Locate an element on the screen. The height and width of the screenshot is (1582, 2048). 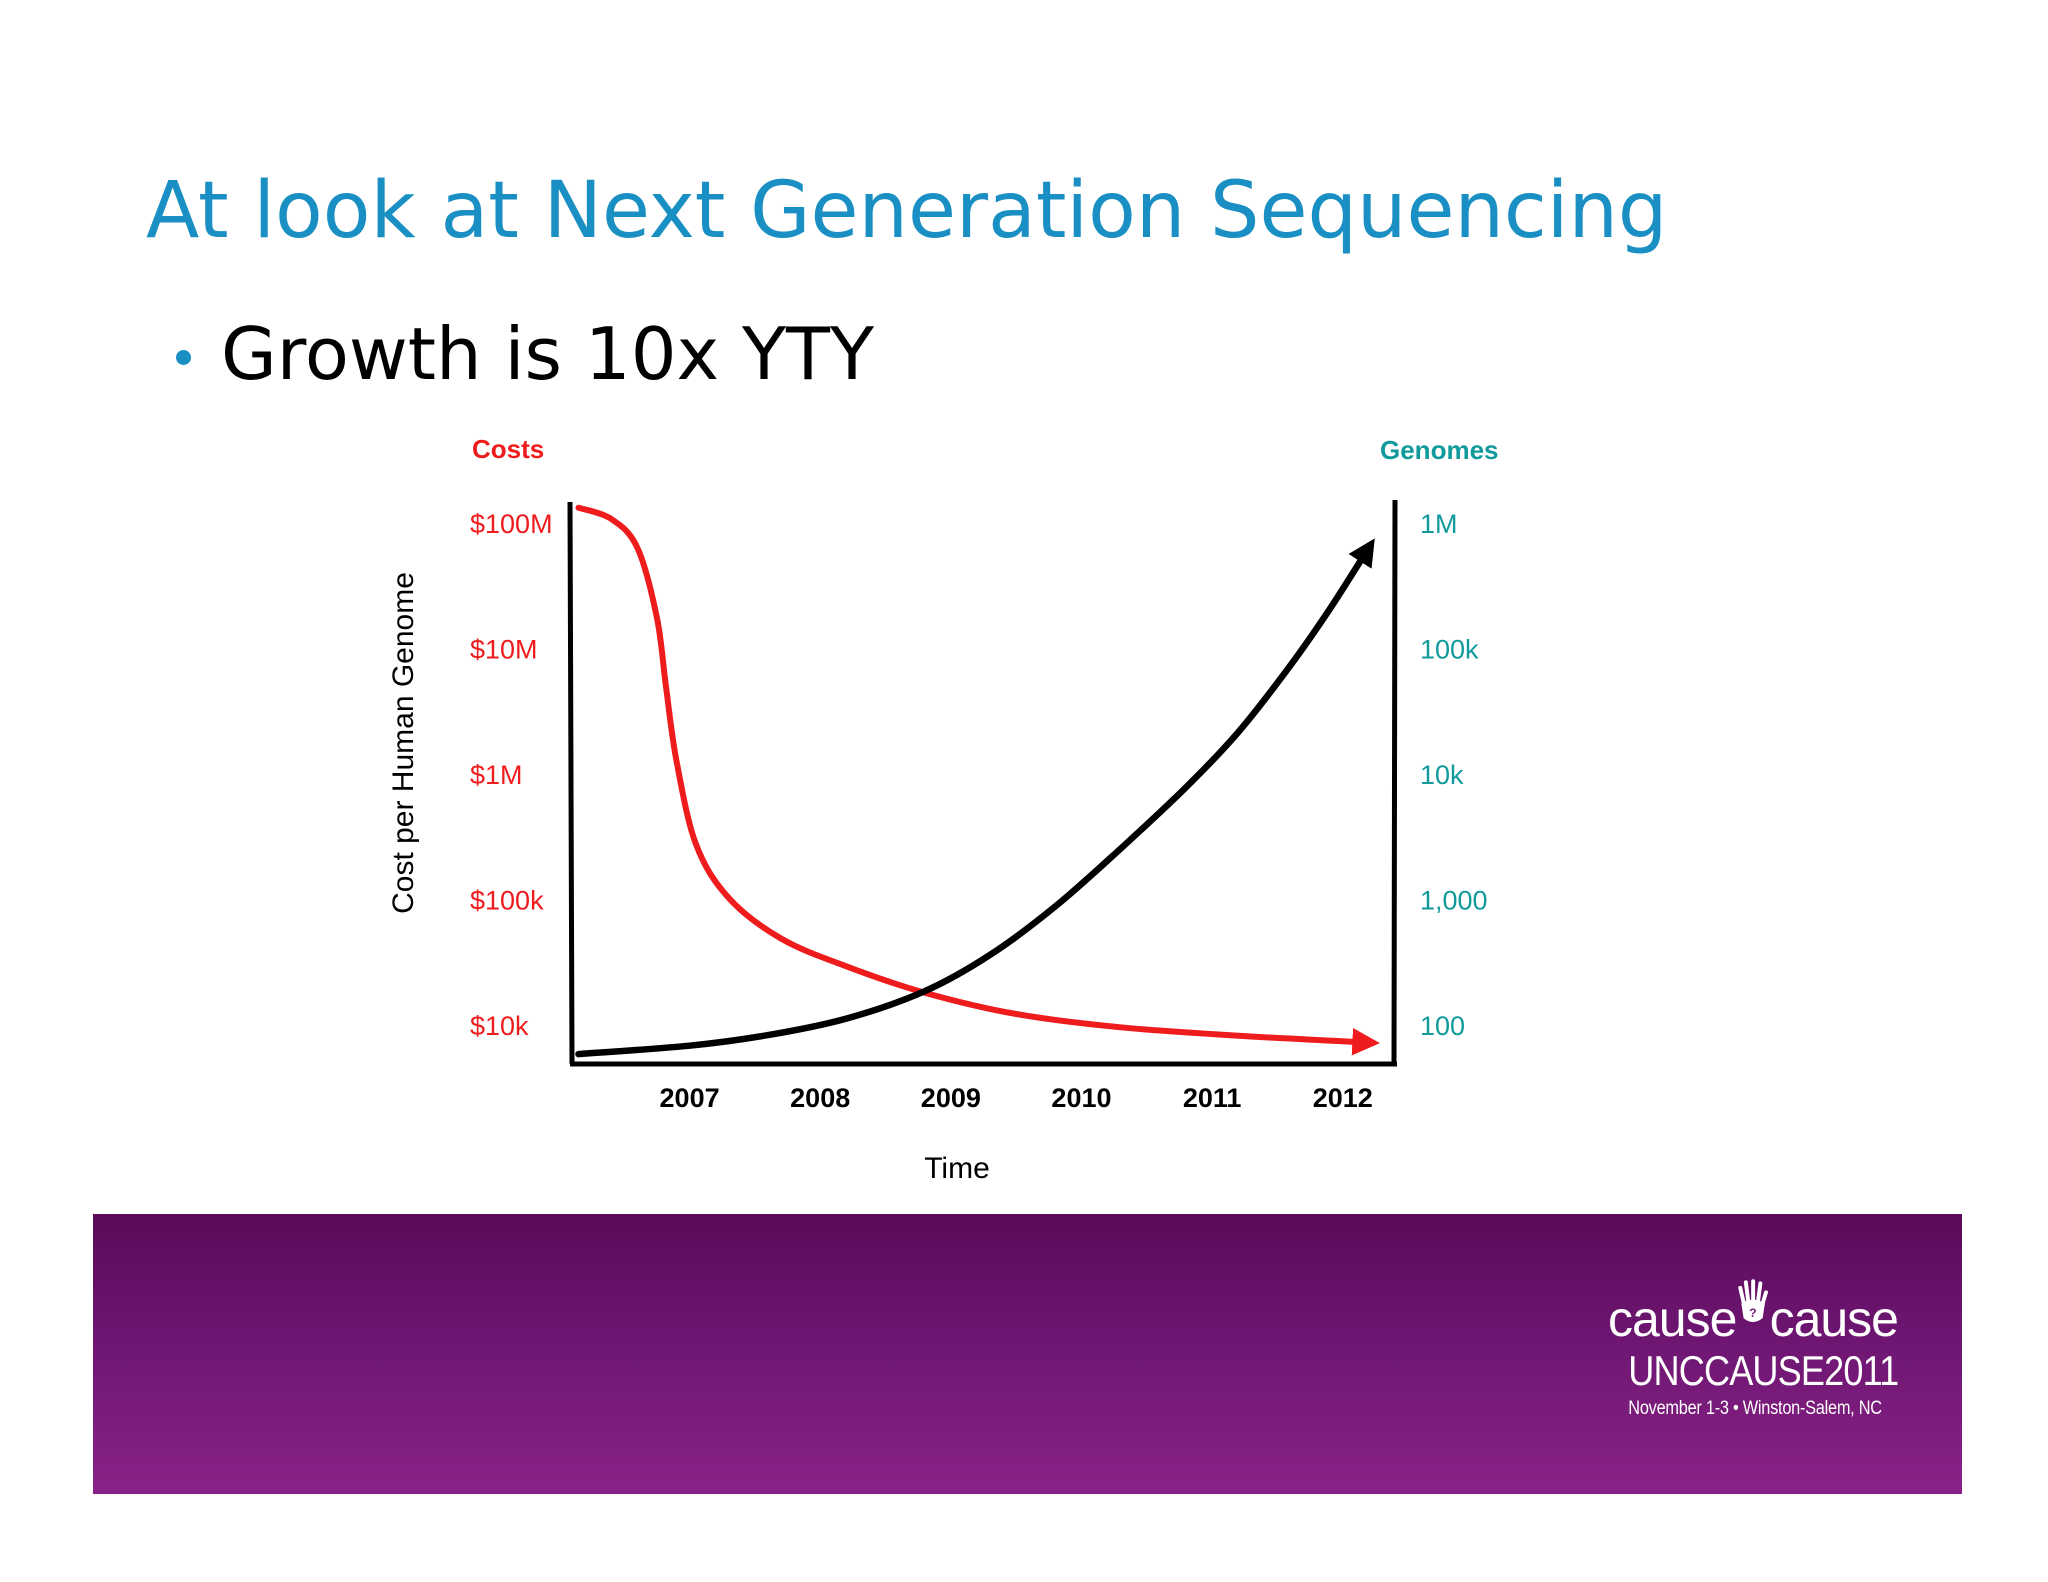
x-tick-label: 2012 is located at coordinates (1343, 1098).